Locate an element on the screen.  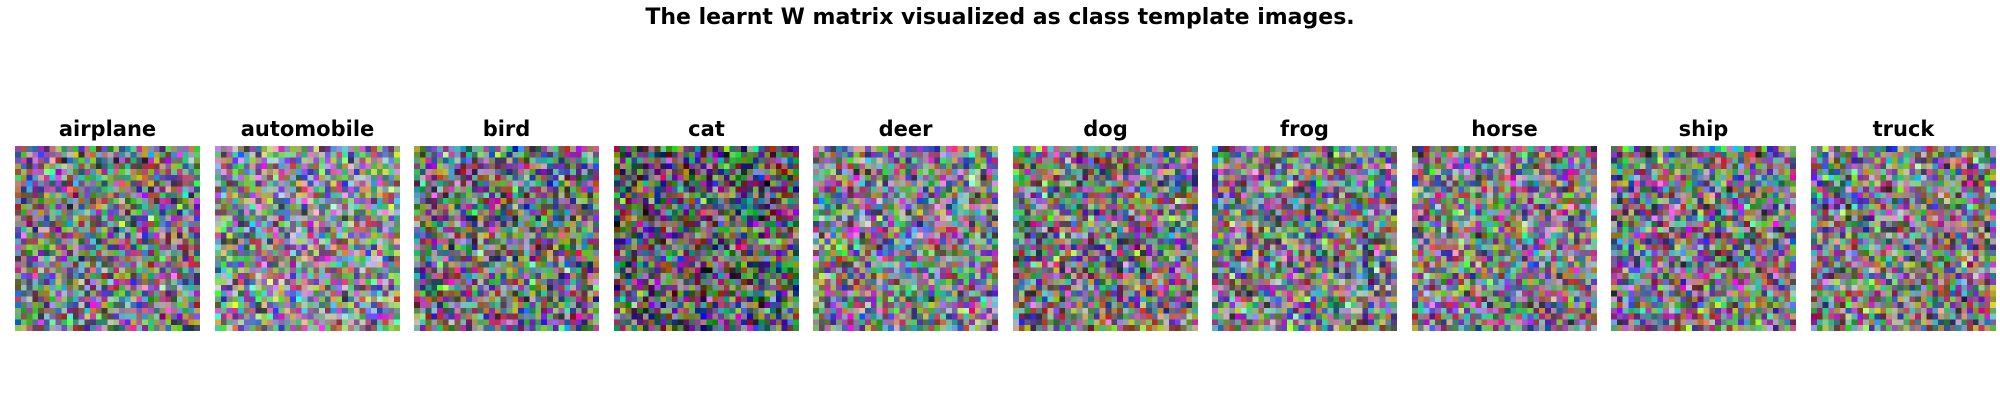
panel-title-automobile: automobile is located at coordinates (307, 131).